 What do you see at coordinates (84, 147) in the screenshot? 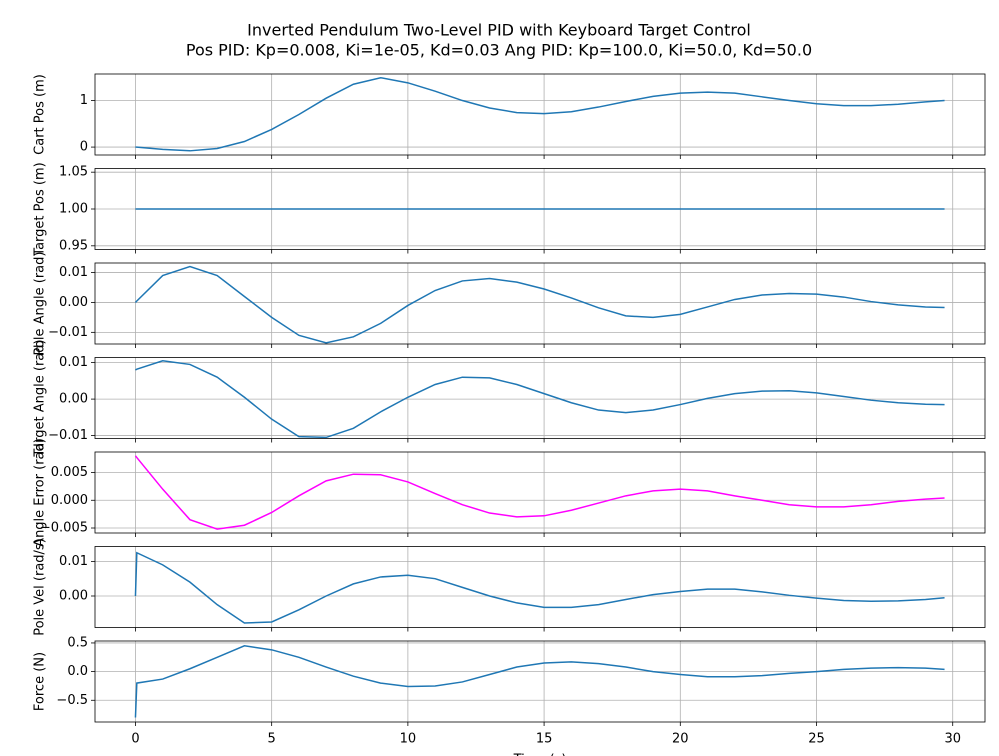
I see `y-tick-label: 0` at bounding box center [84, 147].